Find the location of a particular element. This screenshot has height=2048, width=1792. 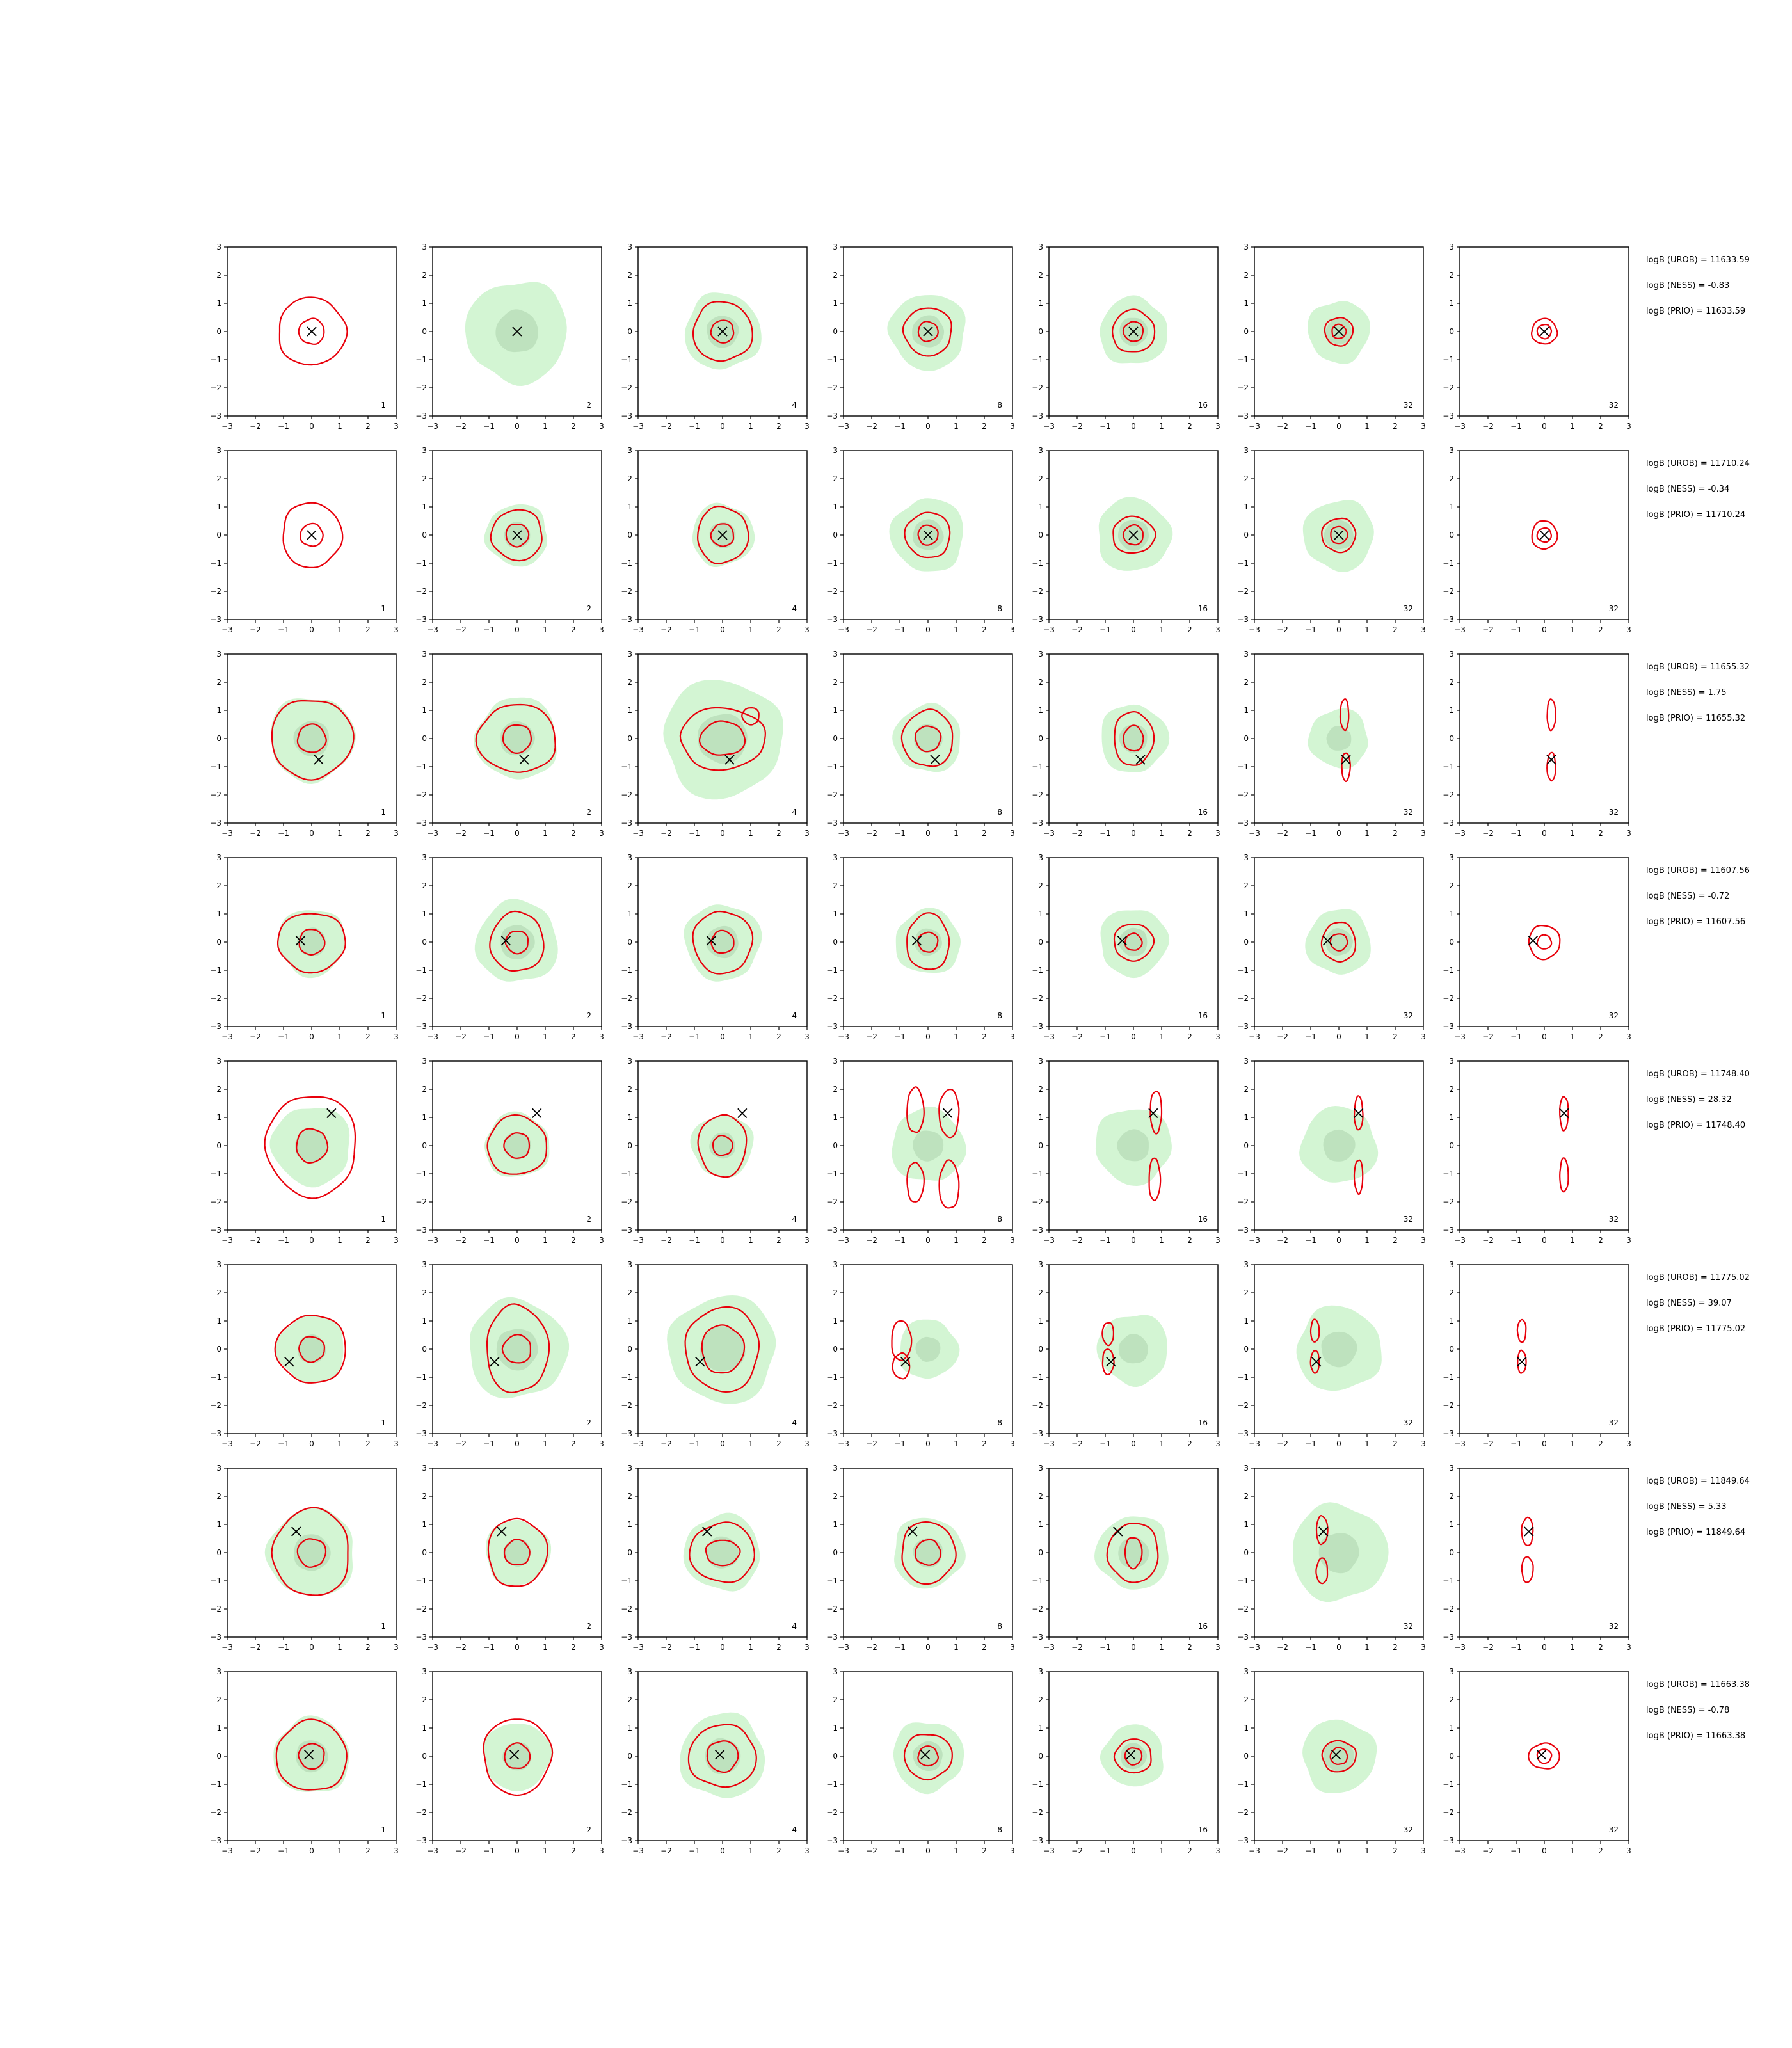

y-tick-label: 2 is located at coordinates (1040, 478).